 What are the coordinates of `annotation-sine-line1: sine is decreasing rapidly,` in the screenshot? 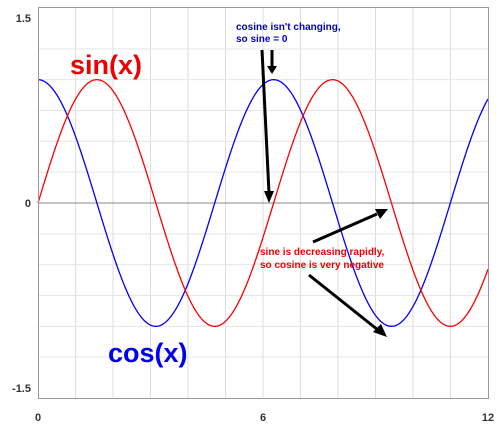 It's located at (322, 252).